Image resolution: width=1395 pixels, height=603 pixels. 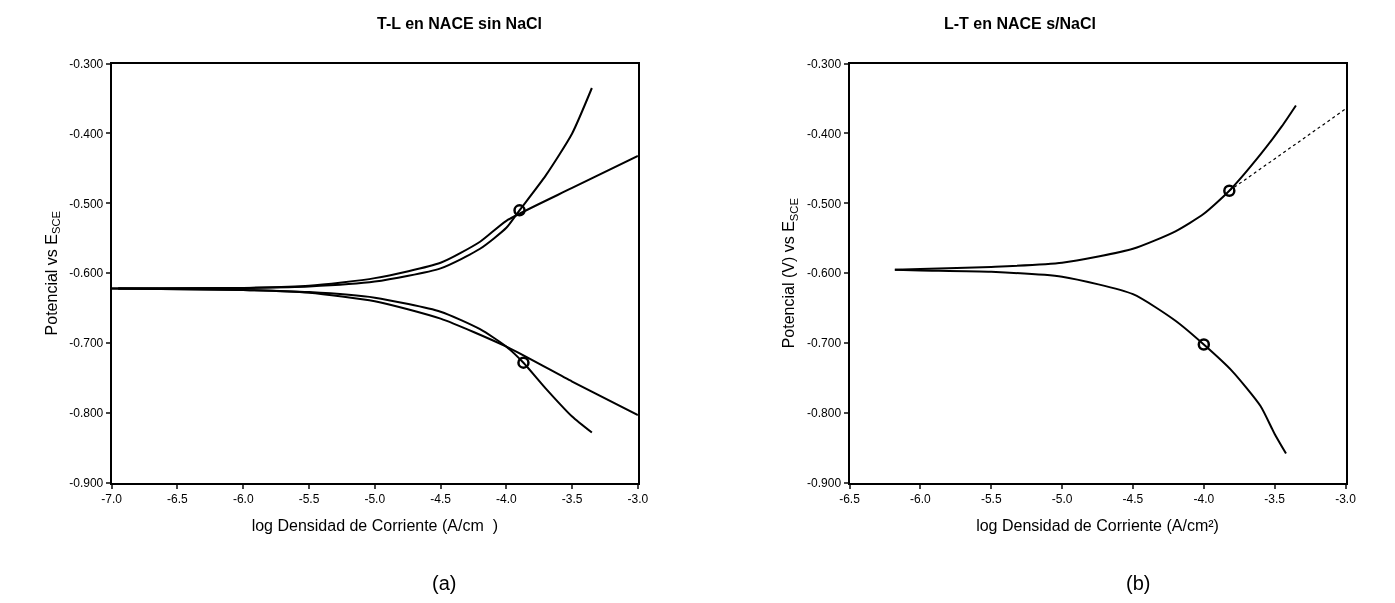 What do you see at coordinates (1097, 525) in the screenshot?
I see `x-axis-title: log Densidad de Corriente (A/cm²)` at bounding box center [1097, 525].